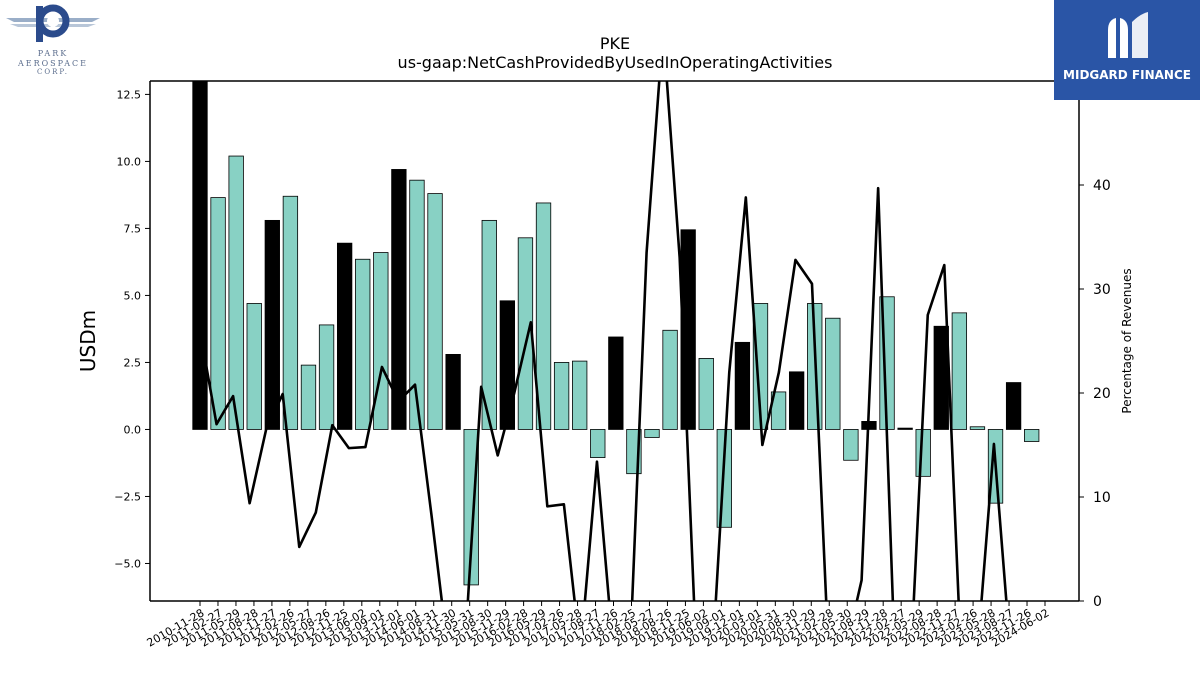 This screenshot has height=675, width=1200. I want to click on y2-tick-label: 10, so click(1102, 498).